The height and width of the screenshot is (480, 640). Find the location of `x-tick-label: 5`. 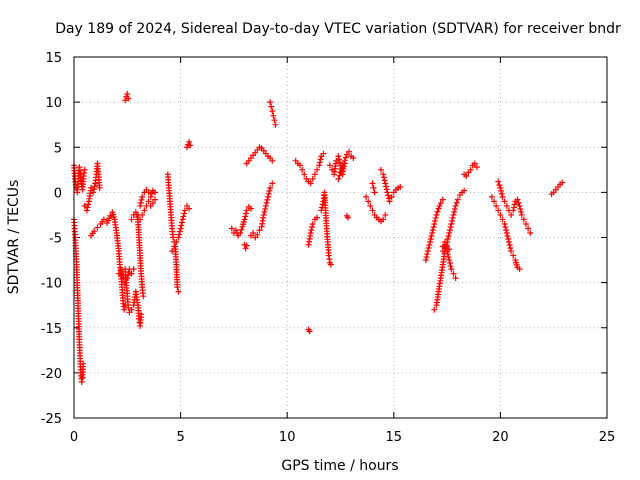

x-tick-label: 5 is located at coordinates (180, 437).